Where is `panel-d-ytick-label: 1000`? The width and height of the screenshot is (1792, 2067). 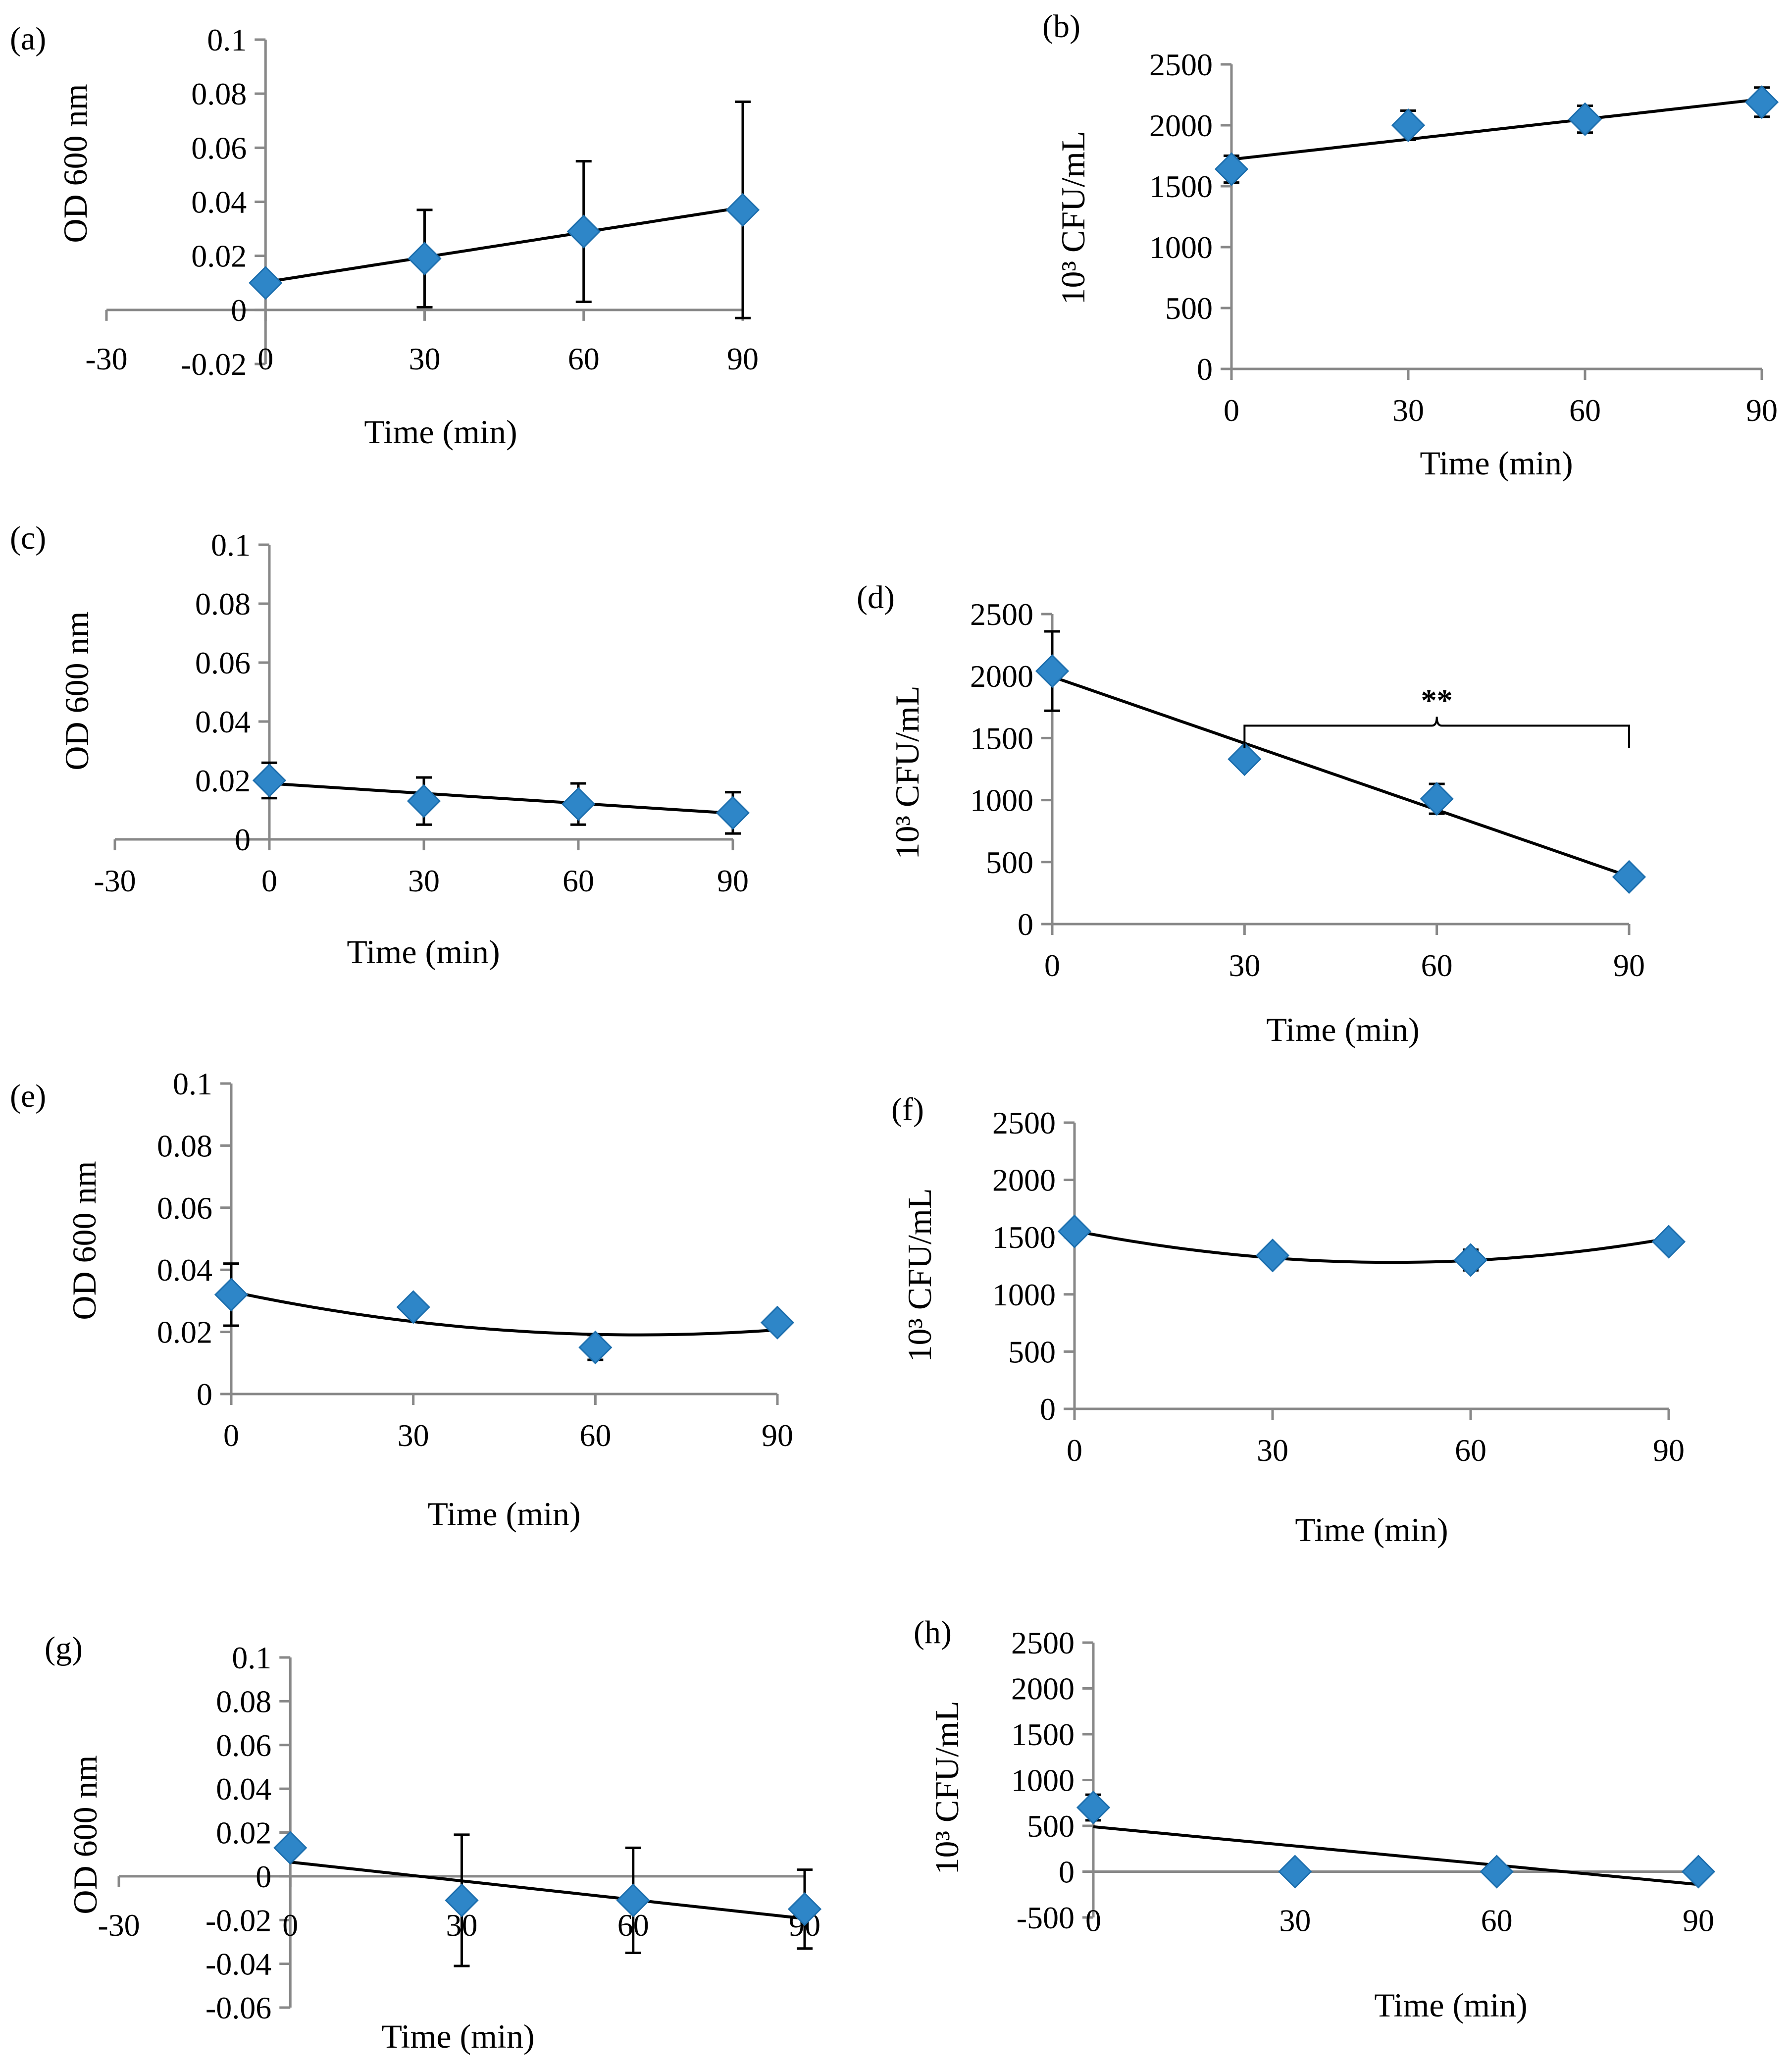
panel-d-ytick-label: 1000 is located at coordinates (1001, 801).